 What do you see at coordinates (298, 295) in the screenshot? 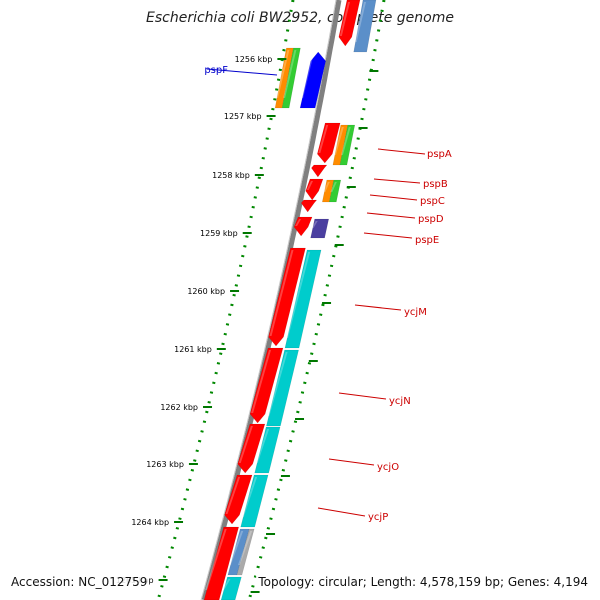
I see `ycjm-cog-cyan-shade` at bounding box center [298, 295].